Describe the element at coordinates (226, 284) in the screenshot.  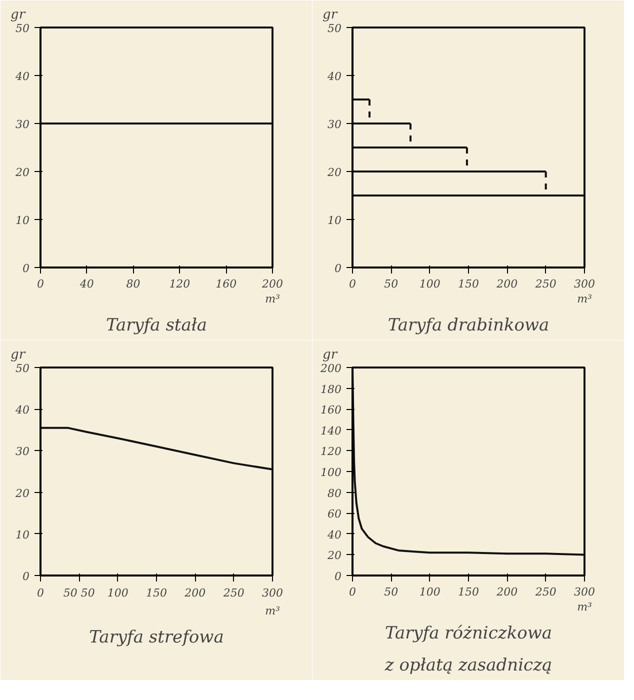
I see `x-tick-label: 160` at that location.